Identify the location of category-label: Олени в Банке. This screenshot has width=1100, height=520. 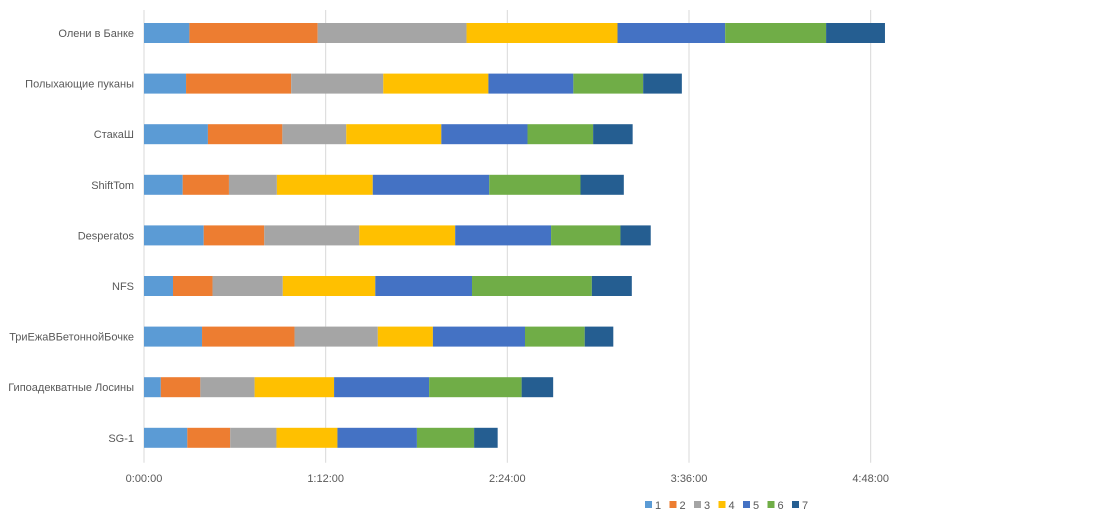
(96, 34).